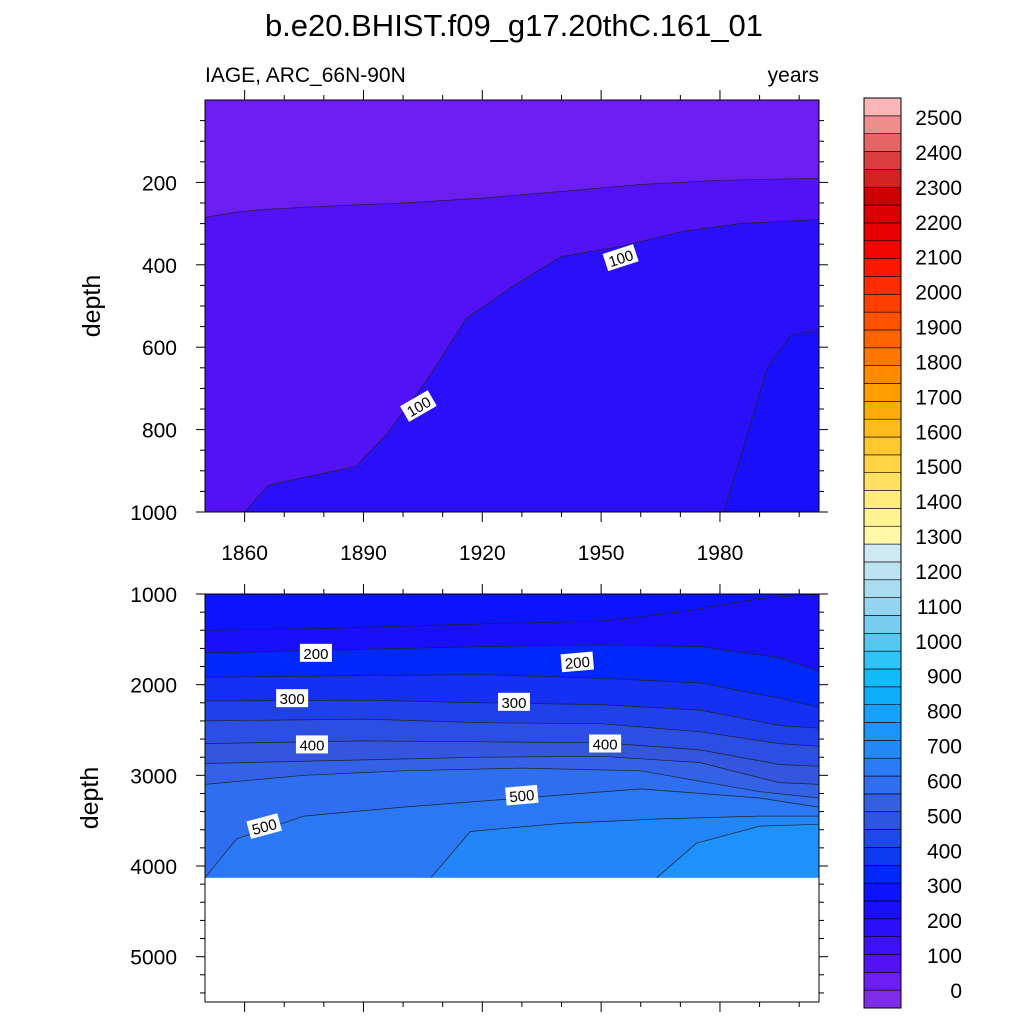 The width and height of the screenshot is (1024, 1024). I want to click on lower-y-axis-label: depth, so click(90, 798).